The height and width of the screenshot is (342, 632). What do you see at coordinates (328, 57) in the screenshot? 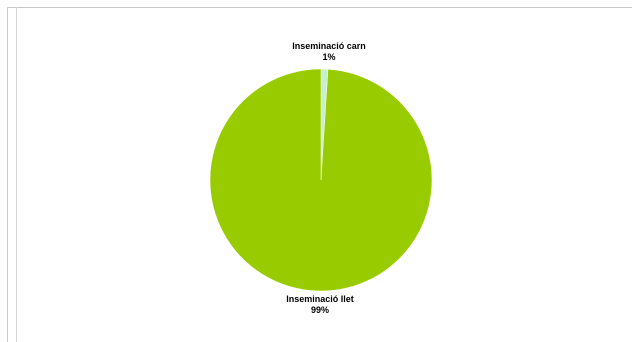
I see `slice-percent-carn: 1%` at bounding box center [328, 57].